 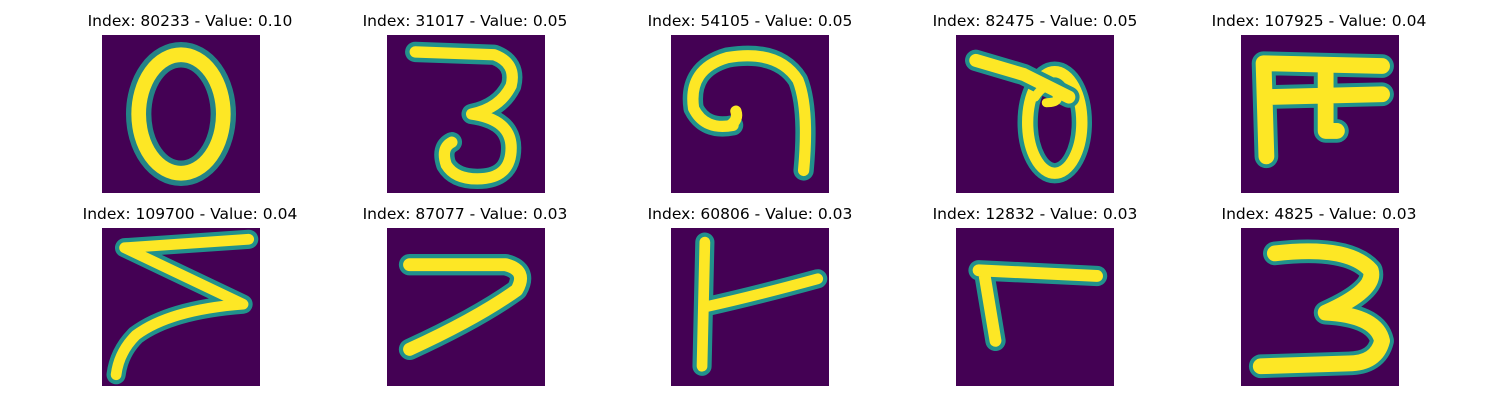 What do you see at coordinates (465, 214) in the screenshot?
I see `panel-title: Index: 87077 - Value: 0.03` at bounding box center [465, 214].